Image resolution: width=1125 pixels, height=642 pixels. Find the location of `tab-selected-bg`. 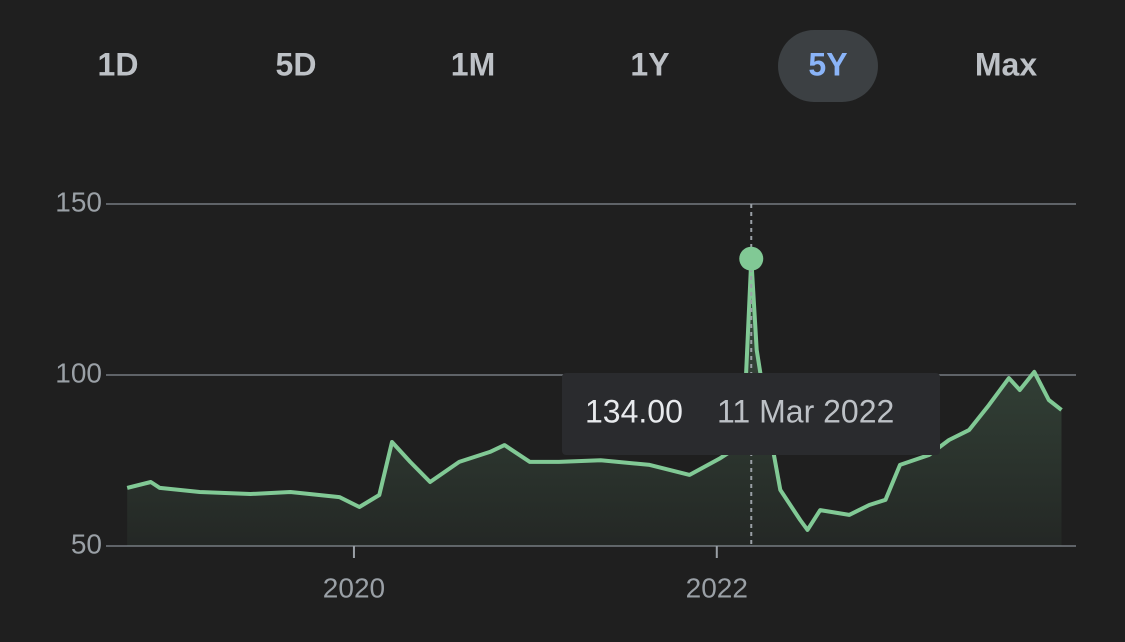

tab-selected-bg is located at coordinates (828, 66).